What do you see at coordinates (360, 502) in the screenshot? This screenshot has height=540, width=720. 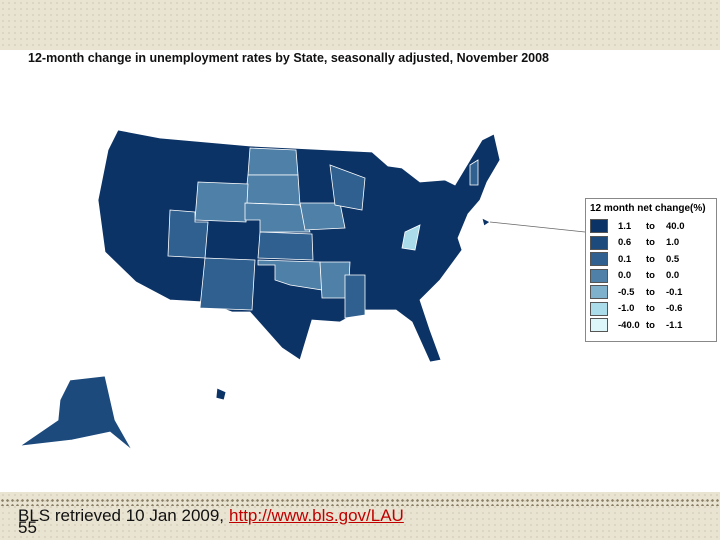 I see `dotted-rule` at bounding box center [360, 502].